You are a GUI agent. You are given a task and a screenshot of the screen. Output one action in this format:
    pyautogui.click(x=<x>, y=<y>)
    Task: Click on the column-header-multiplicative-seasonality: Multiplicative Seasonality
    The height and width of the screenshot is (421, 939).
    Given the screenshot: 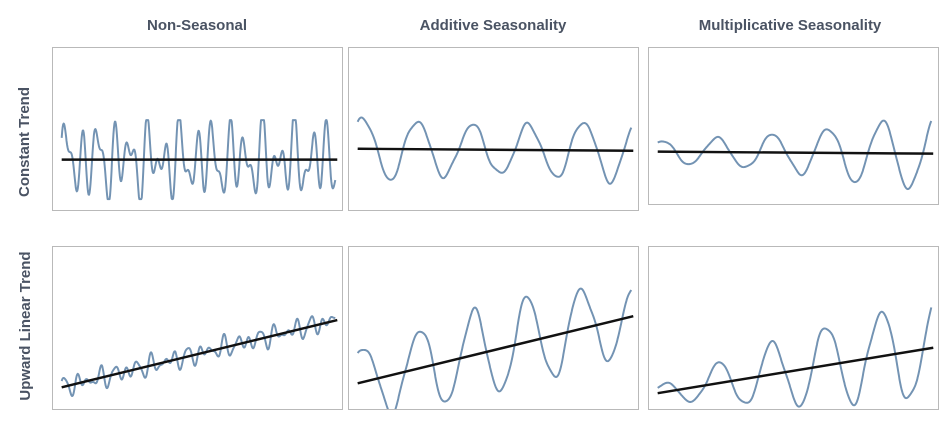 What is the action you would take?
    pyautogui.click(x=790, y=25)
    